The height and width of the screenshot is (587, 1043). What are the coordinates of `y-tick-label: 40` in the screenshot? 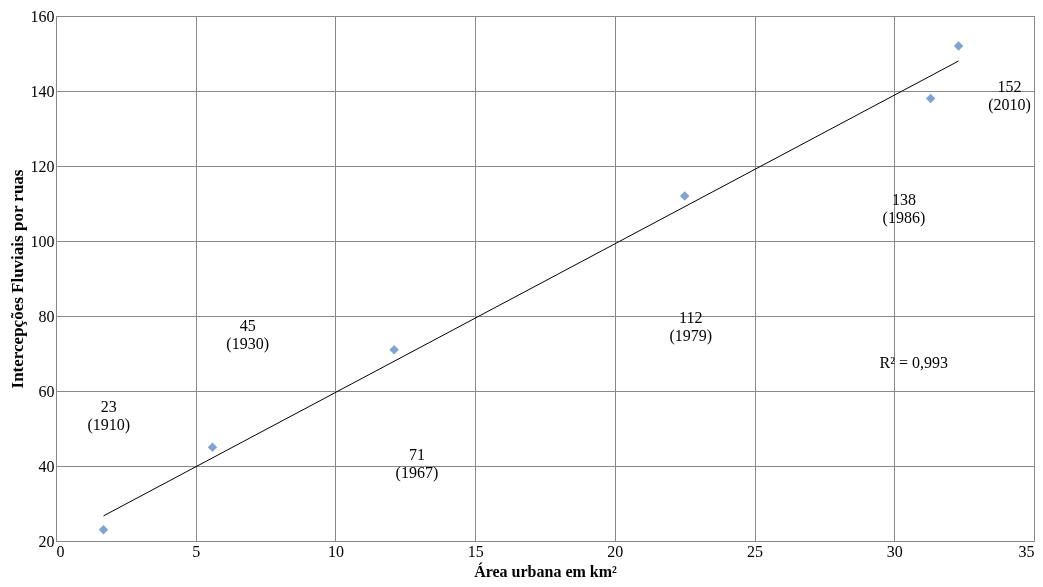 It's located at (46, 466).